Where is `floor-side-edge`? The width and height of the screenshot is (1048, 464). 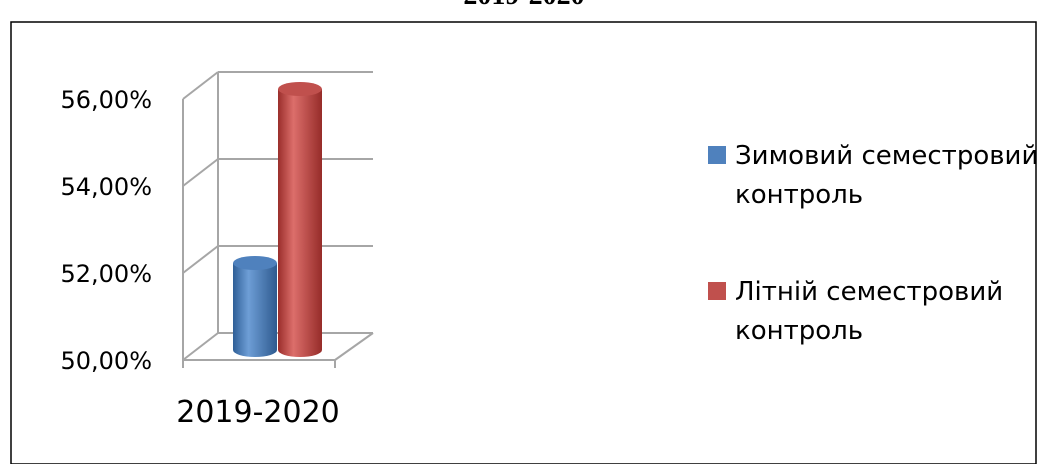
floor-side-edge is located at coordinates (354, 346).